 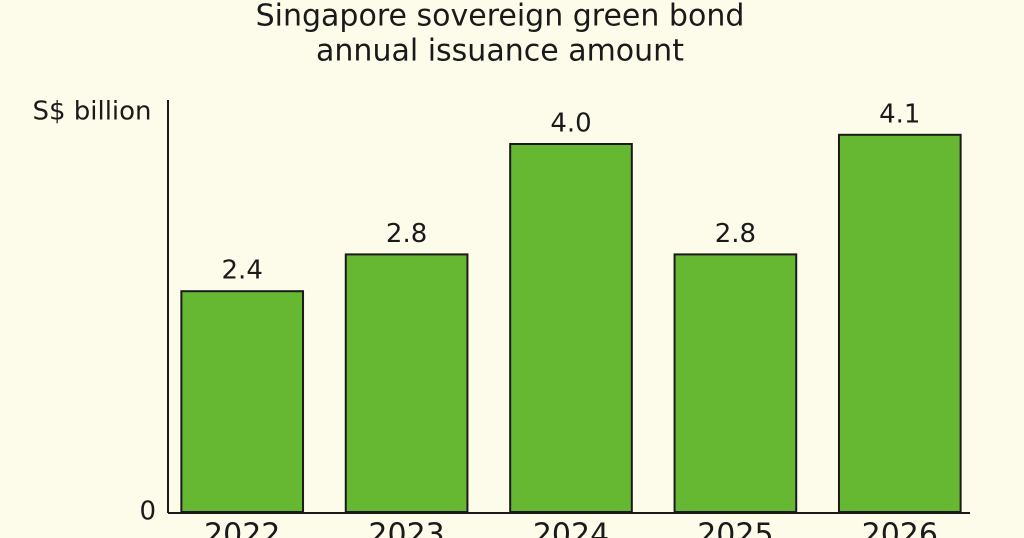 What do you see at coordinates (735, 528) in the screenshot?
I see `x-tick-label: 2025` at bounding box center [735, 528].